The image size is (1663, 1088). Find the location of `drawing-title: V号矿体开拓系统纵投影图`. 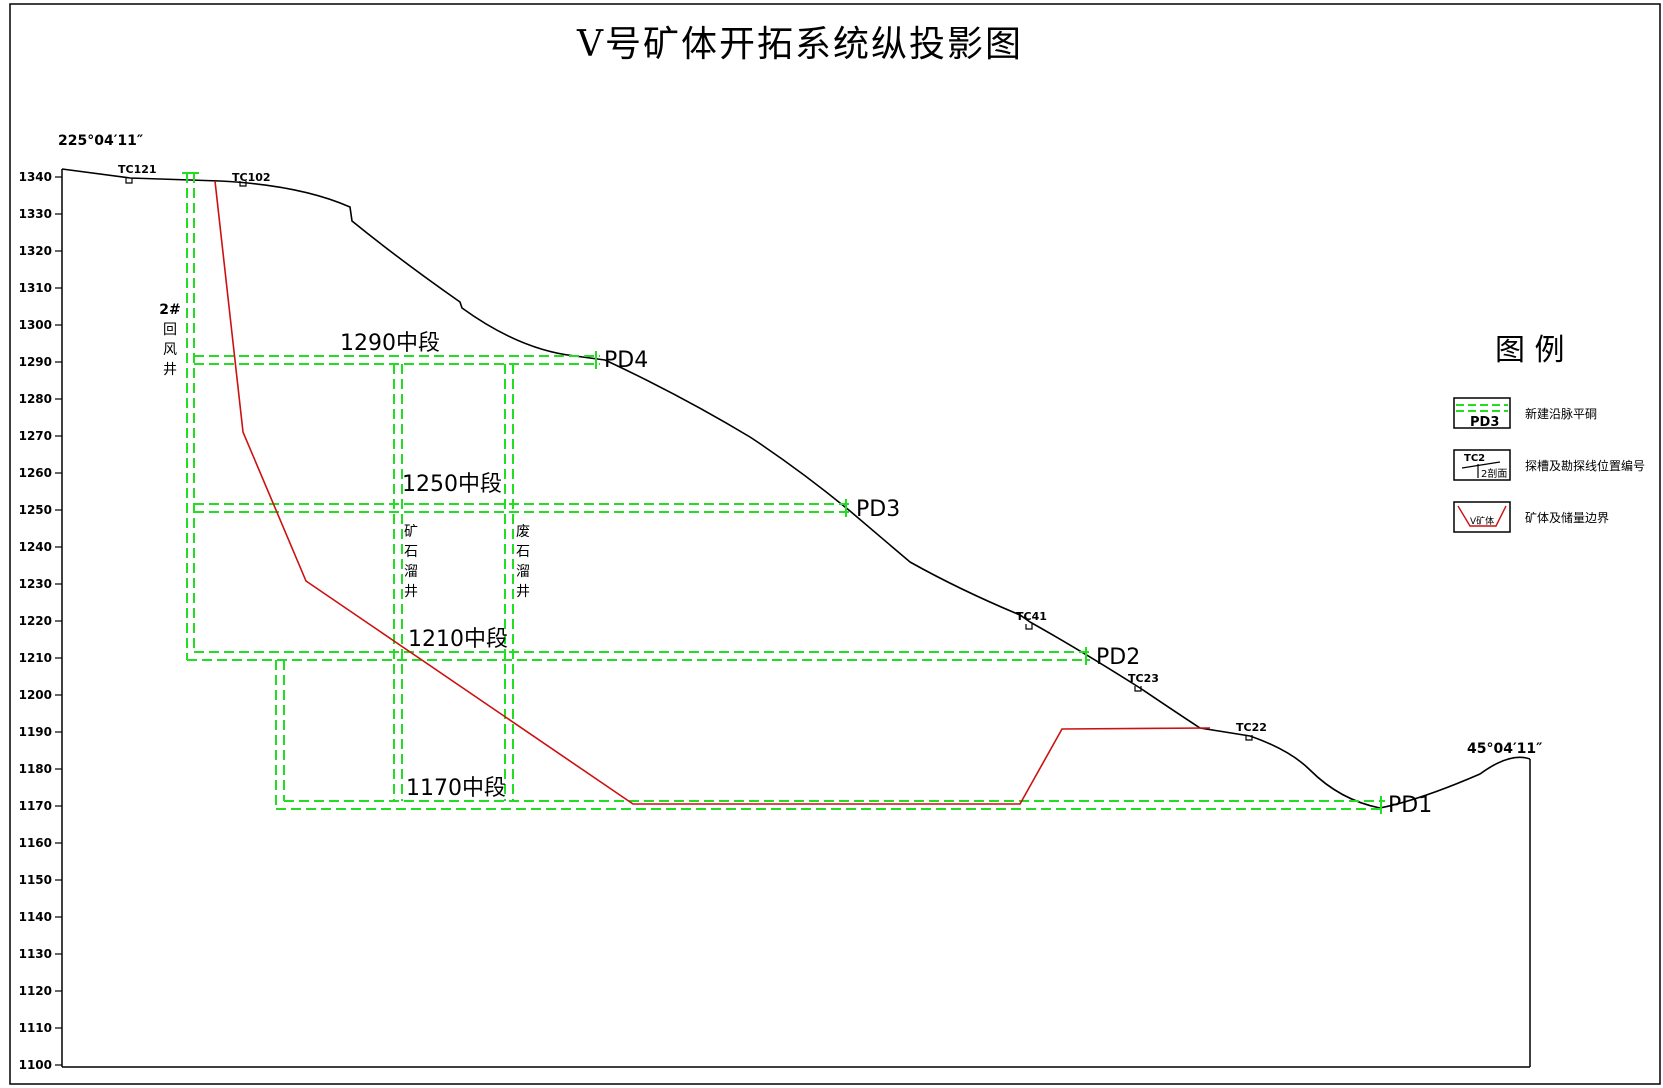

drawing-title: V号矿体开拓系统纵投影图 is located at coordinates (799, 44).